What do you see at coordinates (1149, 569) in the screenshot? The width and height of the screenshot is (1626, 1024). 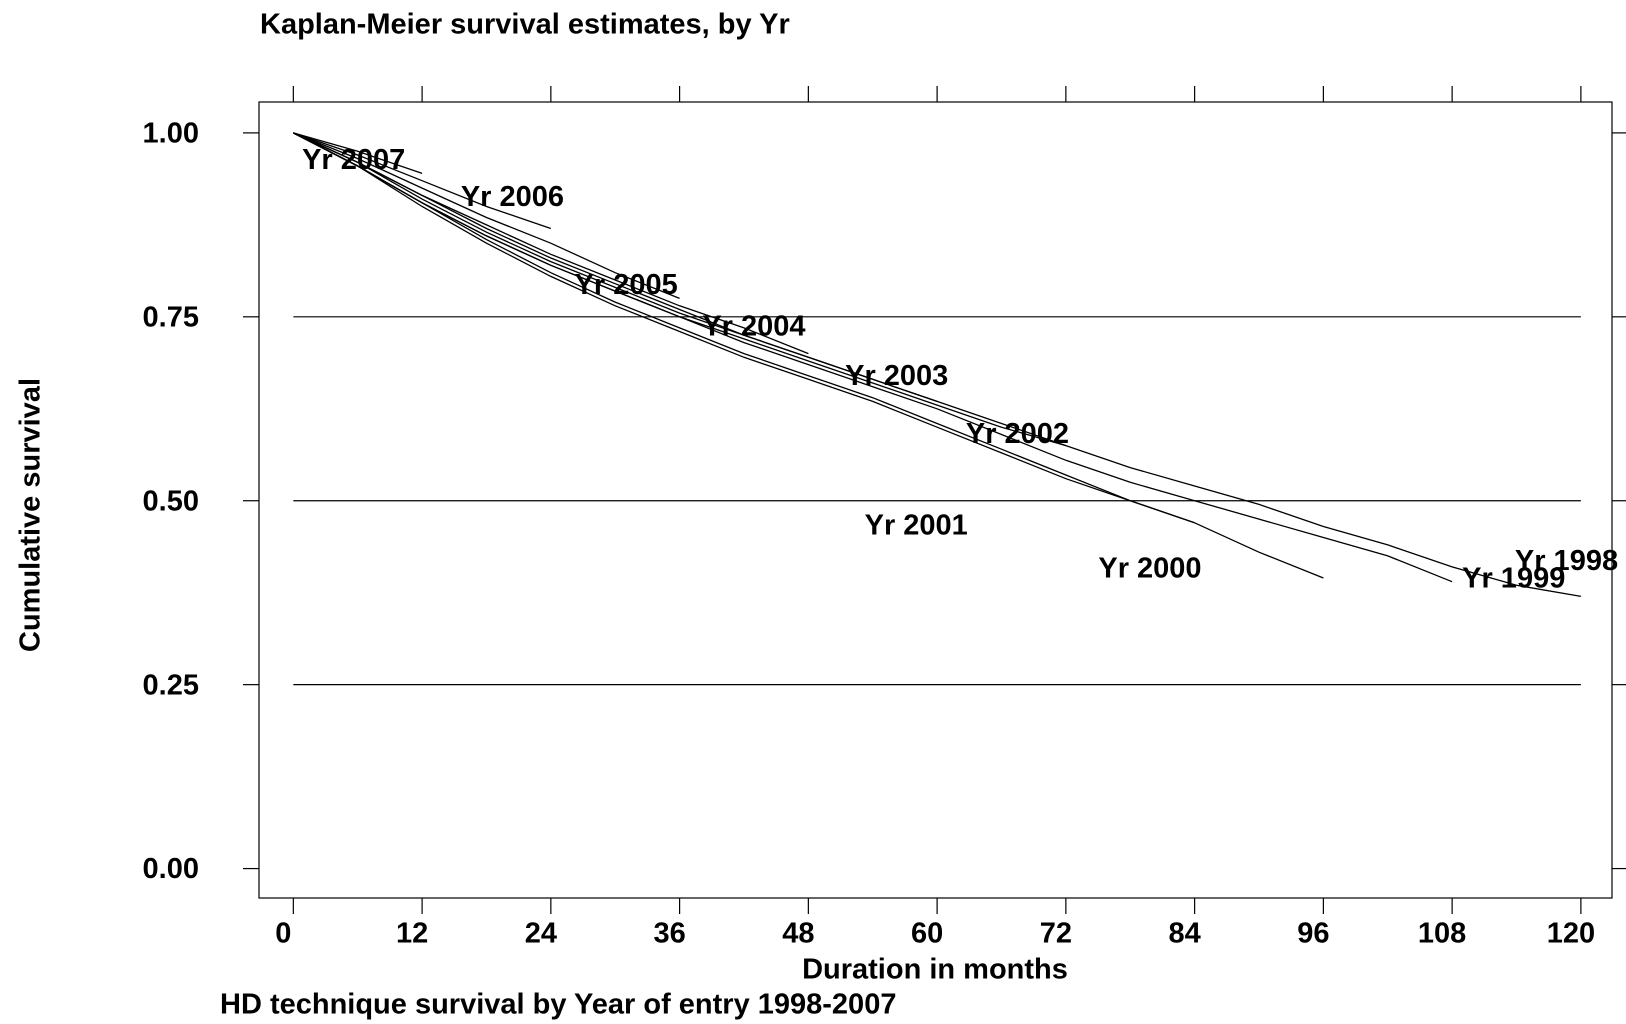 I see `series-label: Yr 2000` at bounding box center [1149, 569].